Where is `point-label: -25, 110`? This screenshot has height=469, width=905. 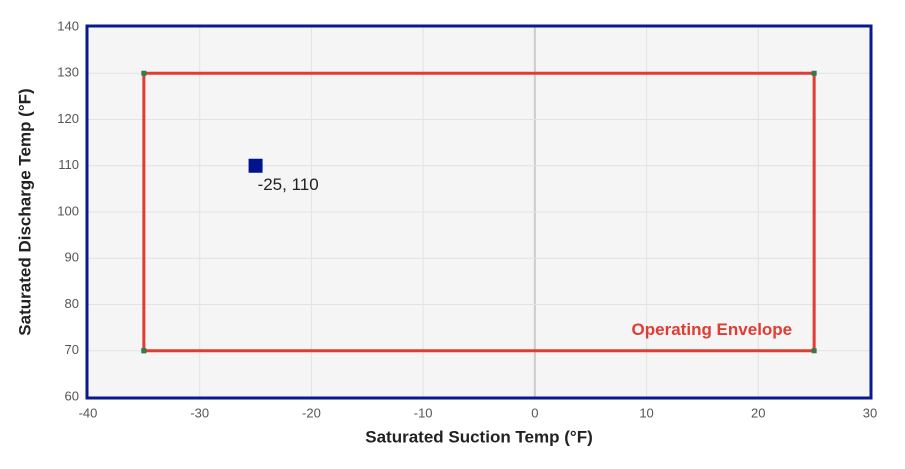 point-label: -25, 110 is located at coordinates (288, 184).